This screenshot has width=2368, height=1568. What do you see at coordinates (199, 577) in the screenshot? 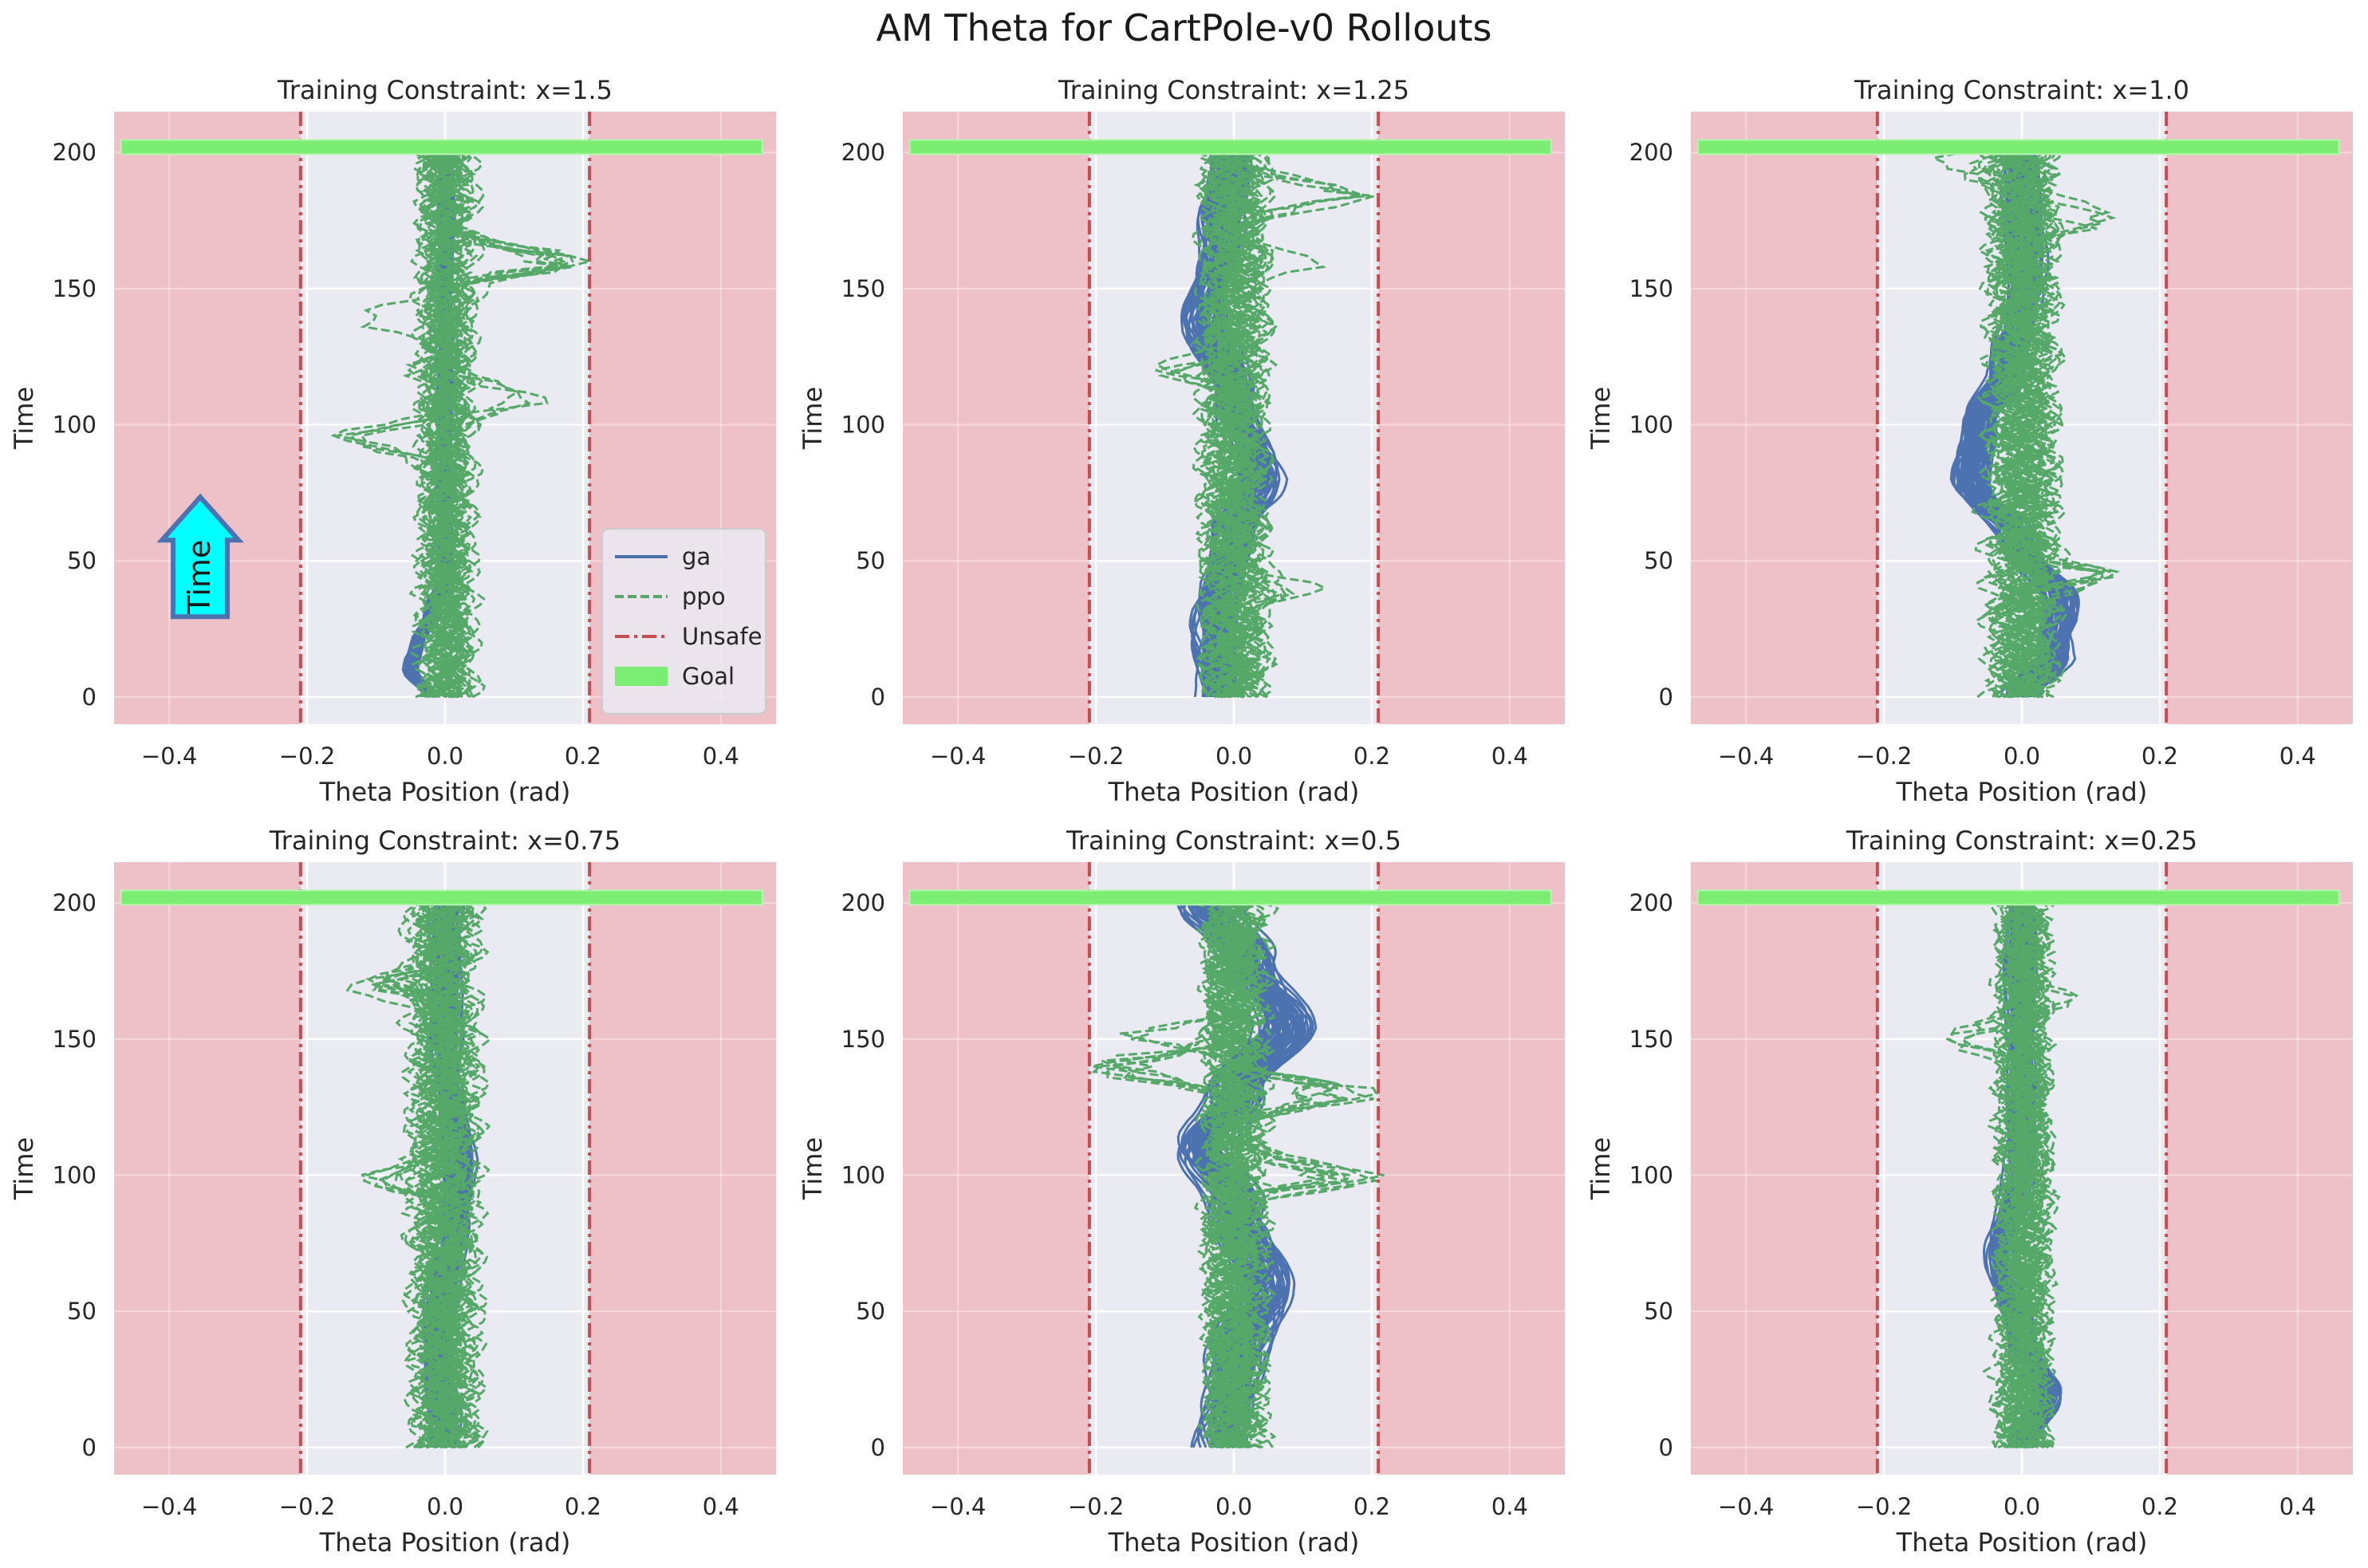
I see `annotation-label: Time` at bounding box center [199, 577].